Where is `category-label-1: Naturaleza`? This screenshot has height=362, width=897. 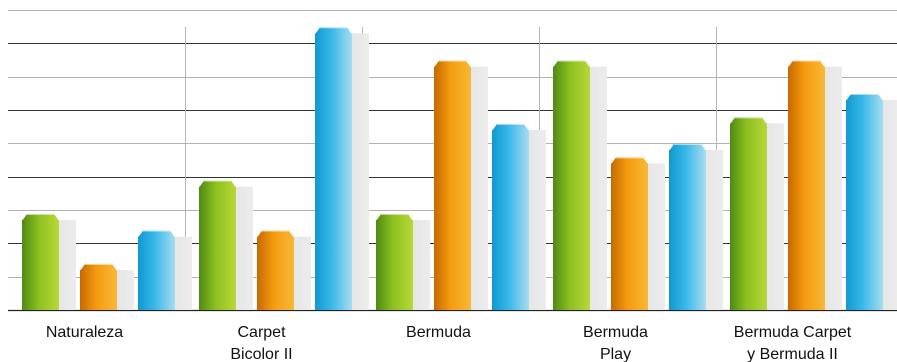
category-label-1: Naturaleza is located at coordinates (84, 332).